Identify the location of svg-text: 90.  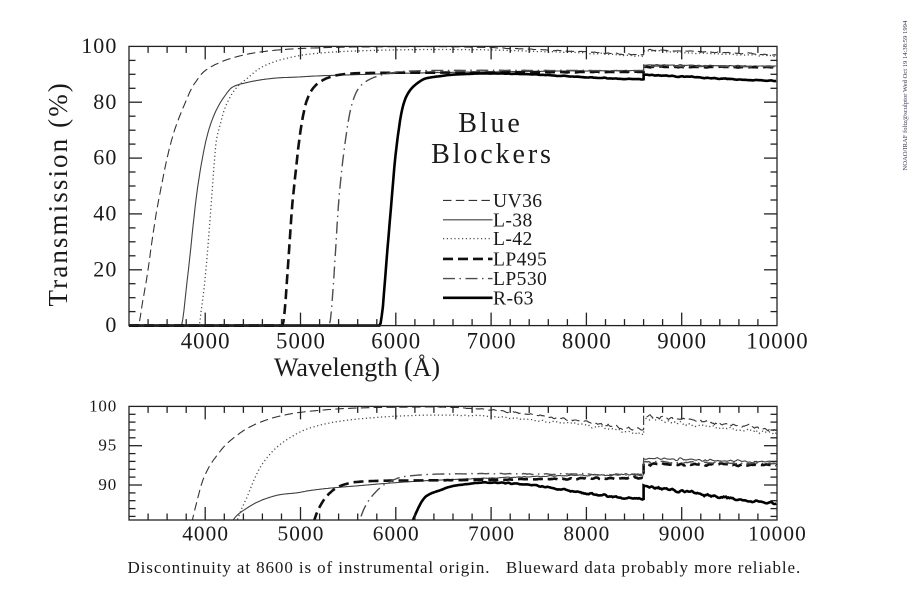
(107, 484).